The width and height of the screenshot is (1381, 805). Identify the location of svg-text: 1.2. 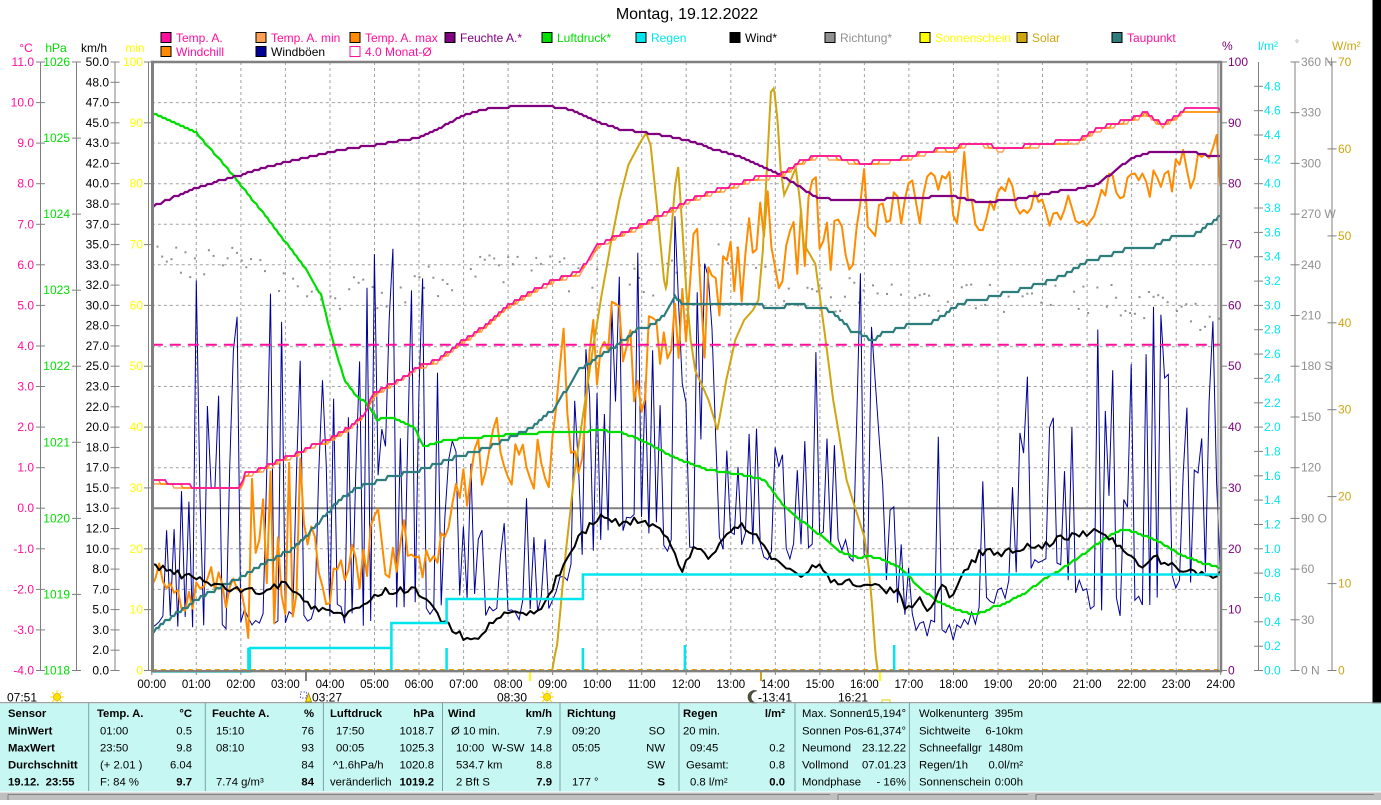
(1272, 525).